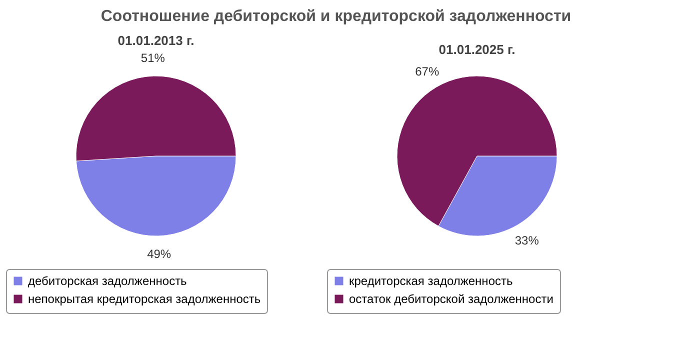 The height and width of the screenshot is (350, 680). I want to click on chart-title: 01.01.2013 г., so click(156, 40).